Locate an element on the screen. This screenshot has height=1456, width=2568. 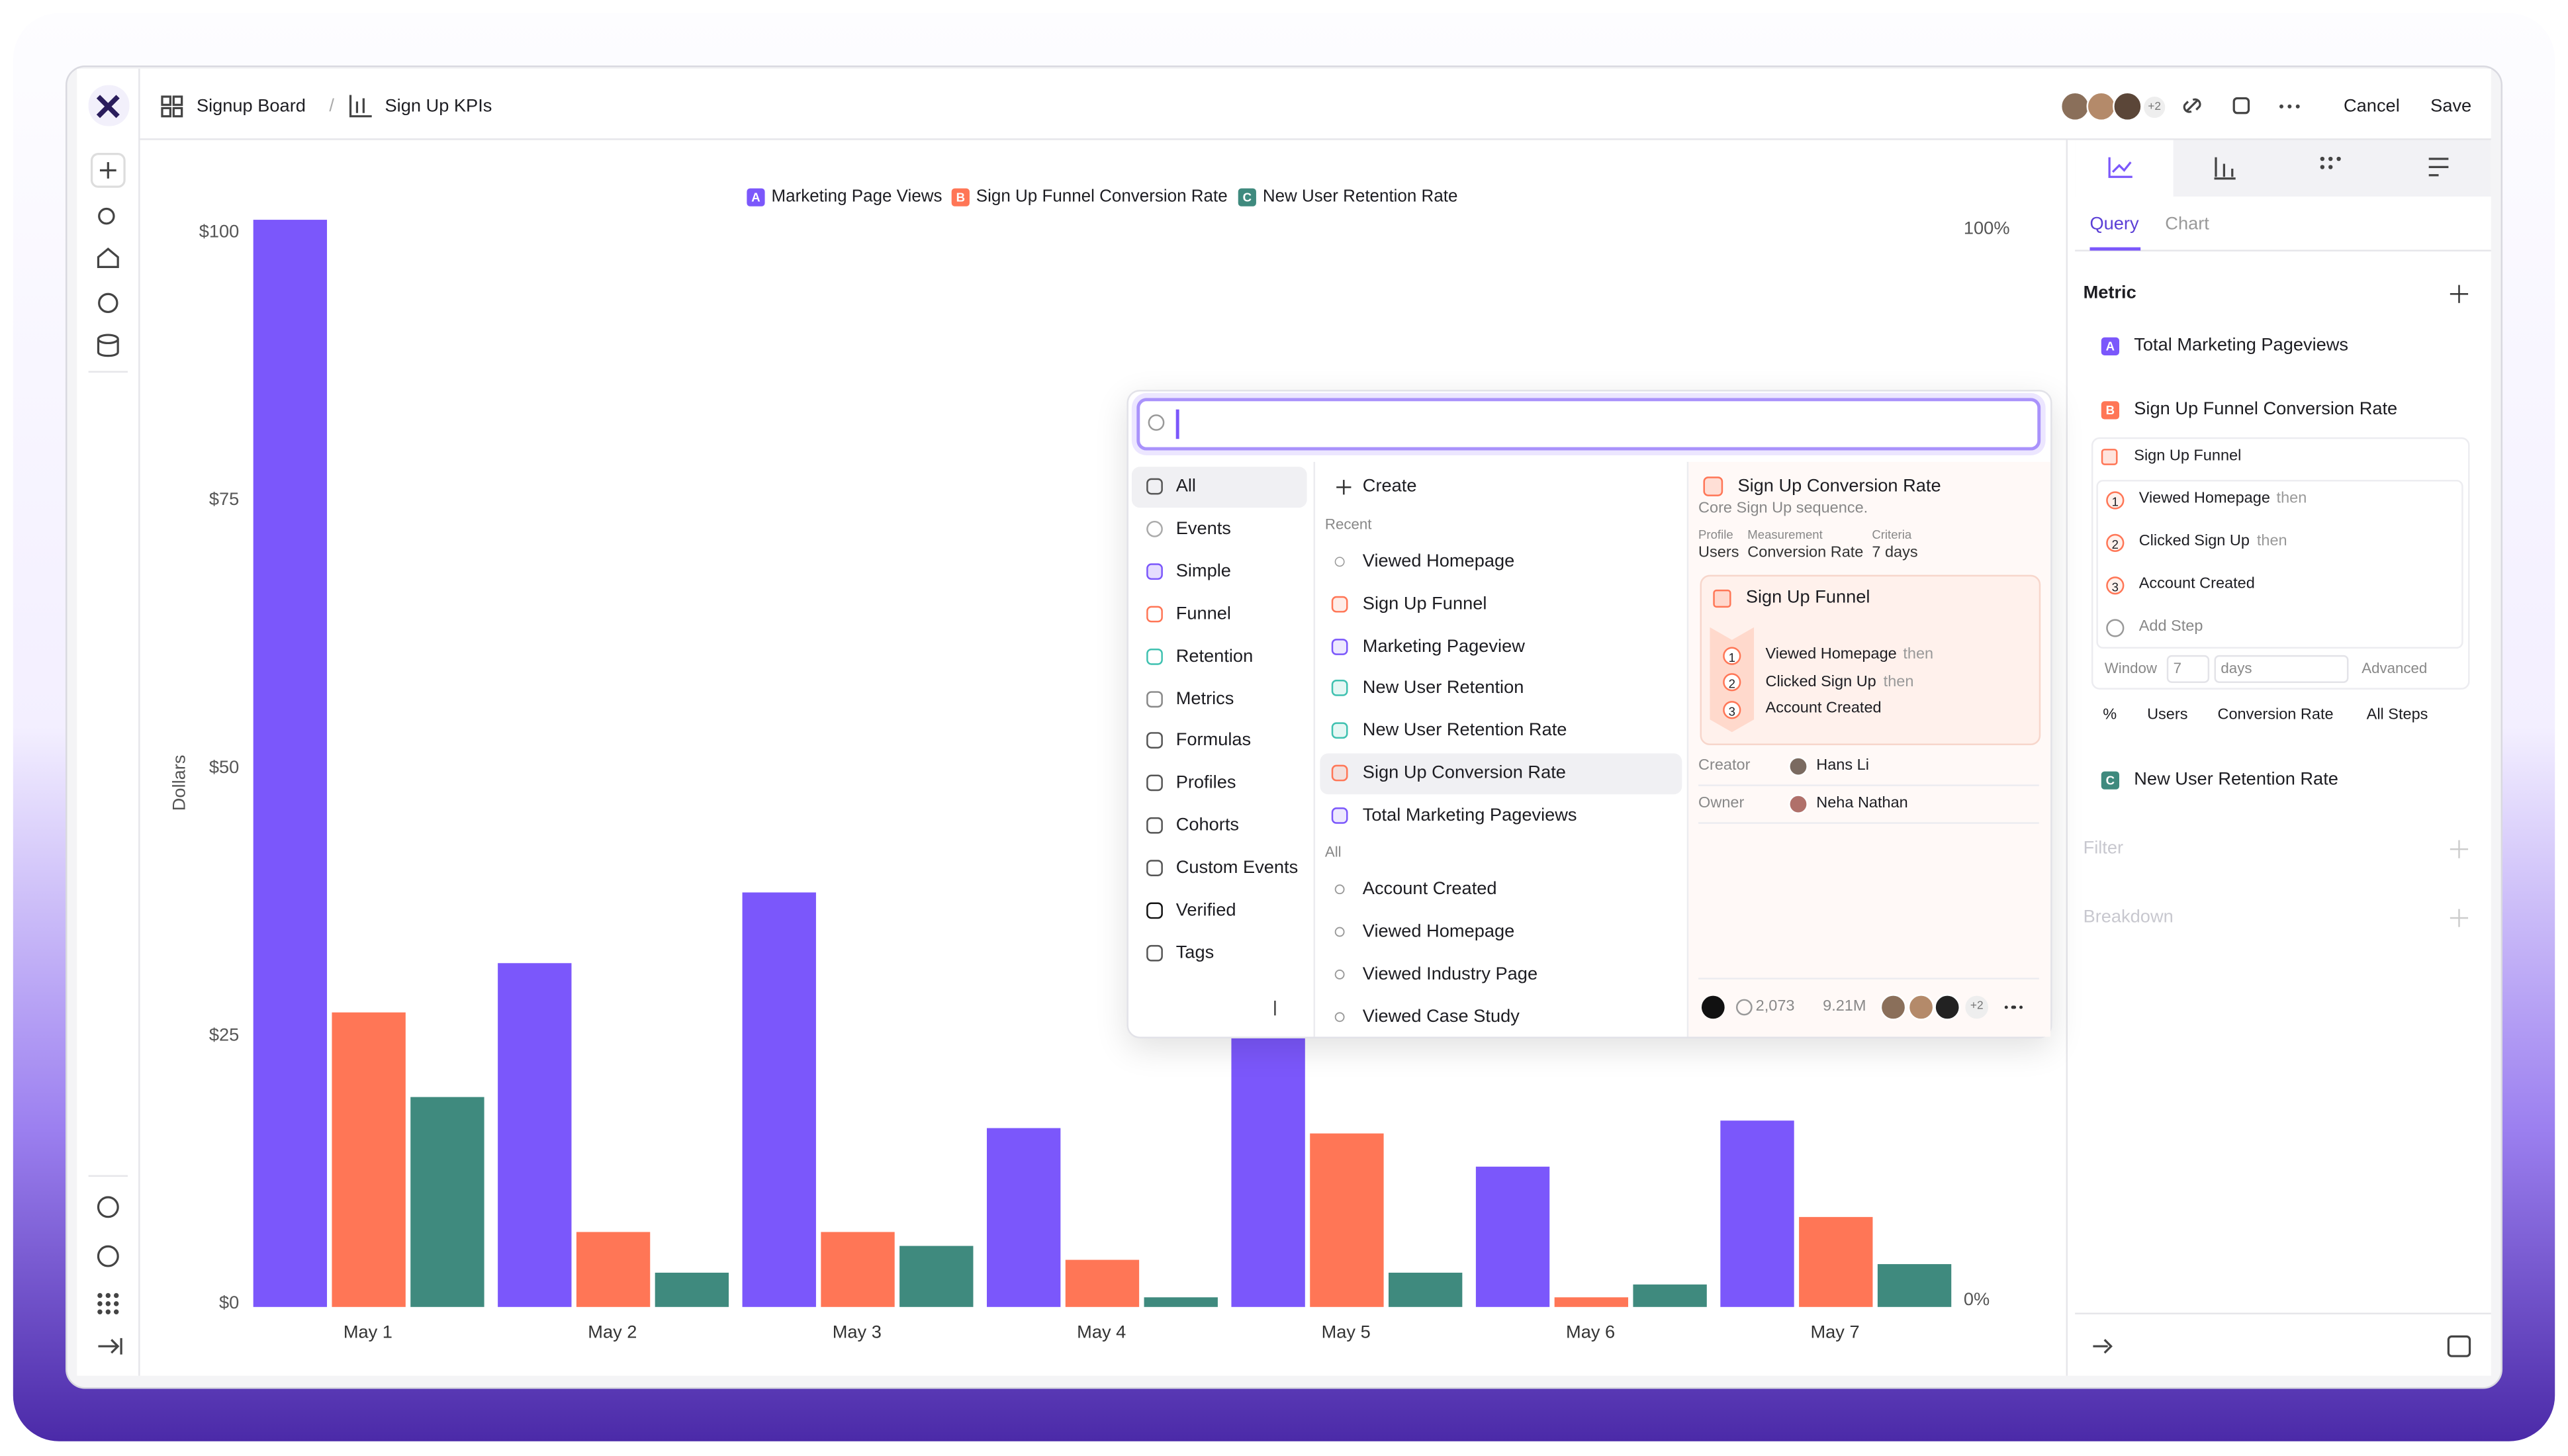
filter-item: Metrics is located at coordinates (1204, 698).